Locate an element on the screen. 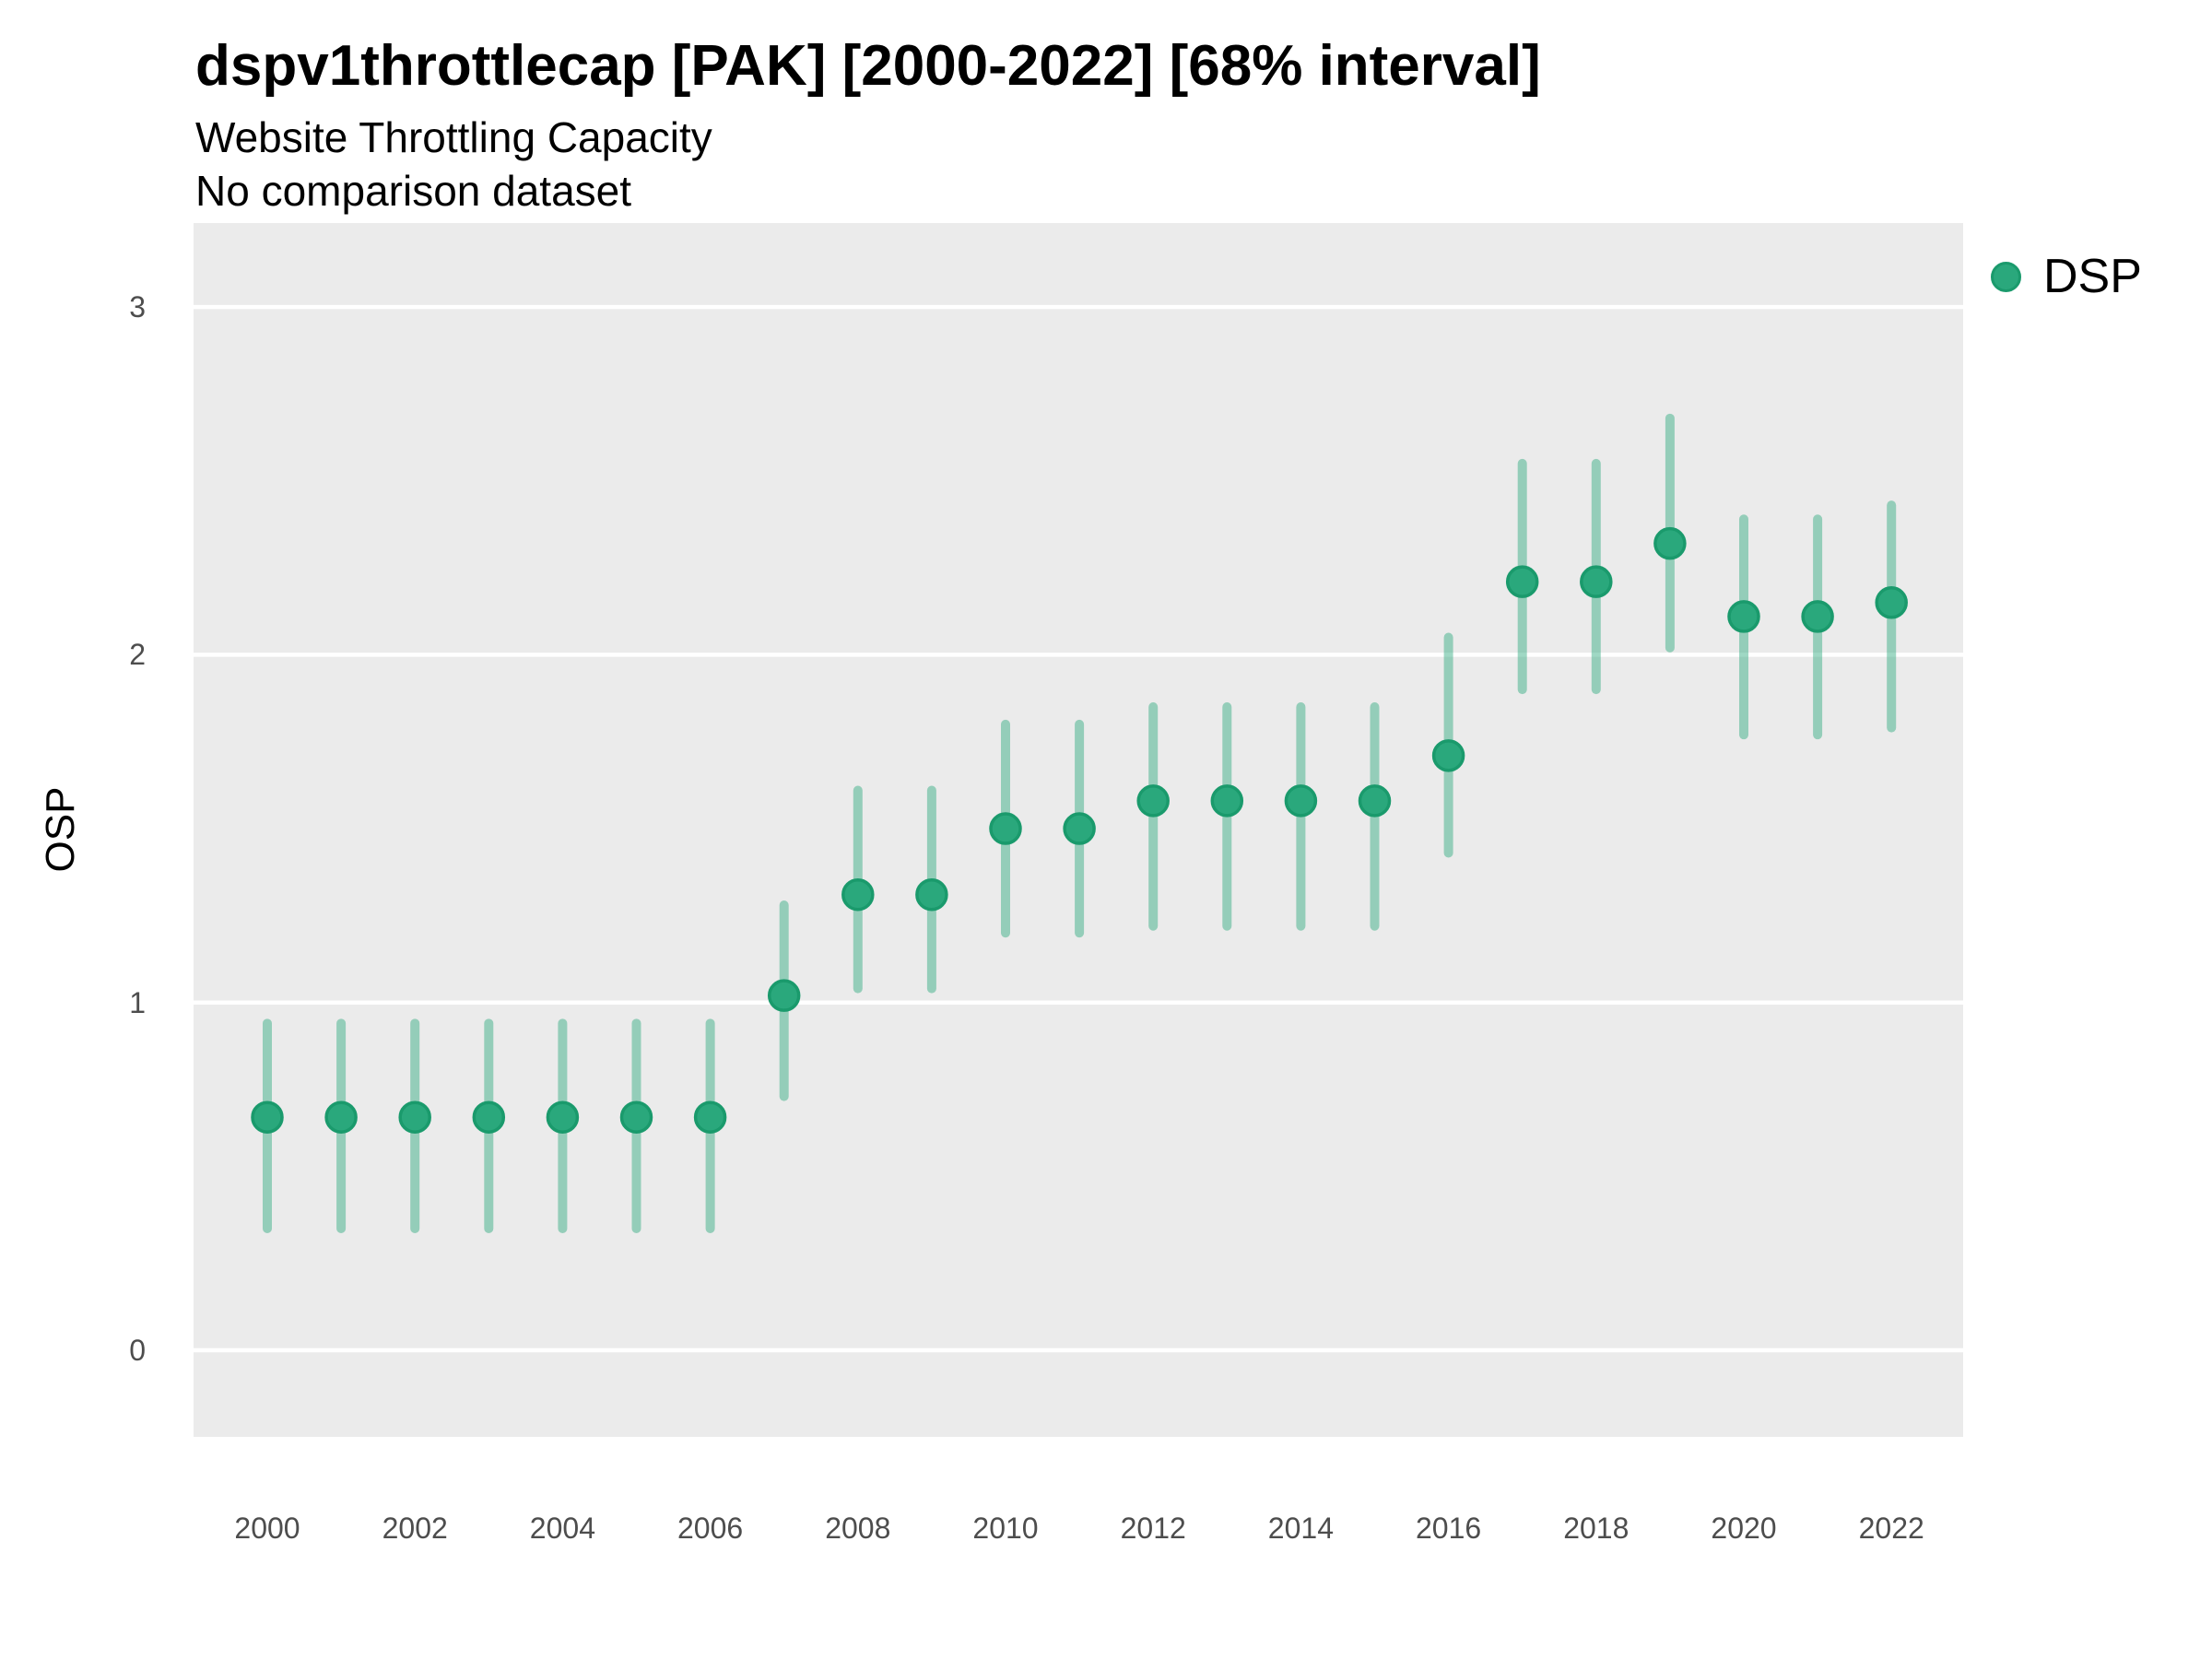  data-point-2014 is located at coordinates (1301, 801).